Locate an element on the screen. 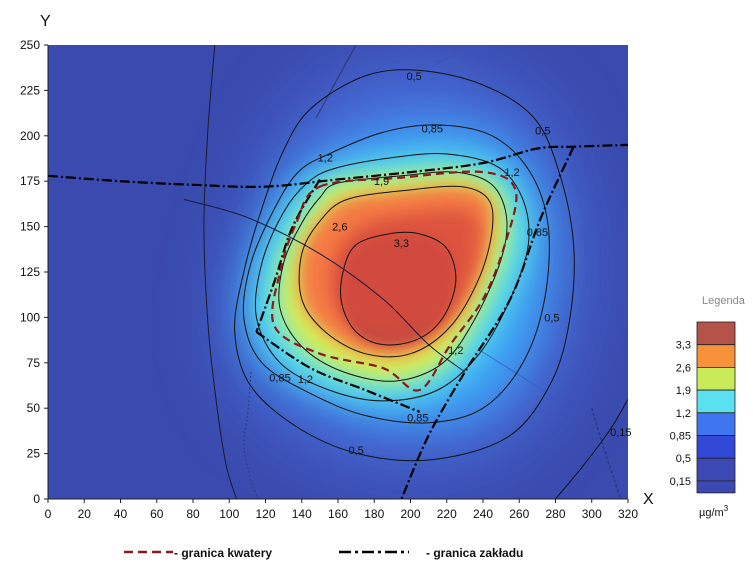 This screenshot has height=572, width=753. y-tick-label-2: 50 is located at coordinates (34, 408).